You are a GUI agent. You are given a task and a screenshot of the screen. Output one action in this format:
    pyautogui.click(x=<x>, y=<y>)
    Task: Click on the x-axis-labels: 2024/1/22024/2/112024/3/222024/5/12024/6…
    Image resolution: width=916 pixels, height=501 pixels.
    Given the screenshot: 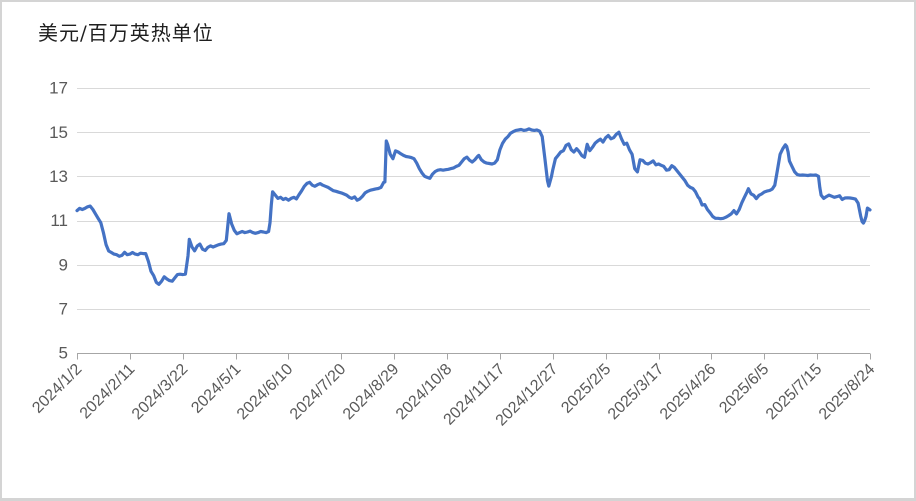 What is the action you would take?
    pyautogui.click(x=453, y=395)
    